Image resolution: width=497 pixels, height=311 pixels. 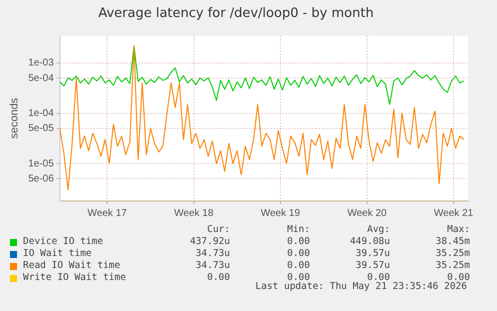 I want to click on text: Min:, so click(x=298, y=230).